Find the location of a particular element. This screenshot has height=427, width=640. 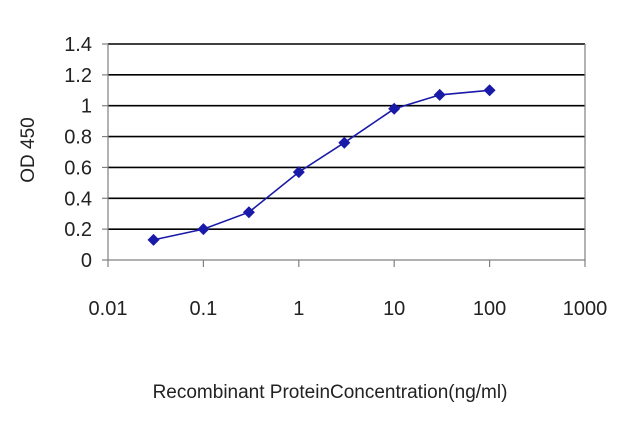

y-tick-label: 1 is located at coordinates (86, 107).